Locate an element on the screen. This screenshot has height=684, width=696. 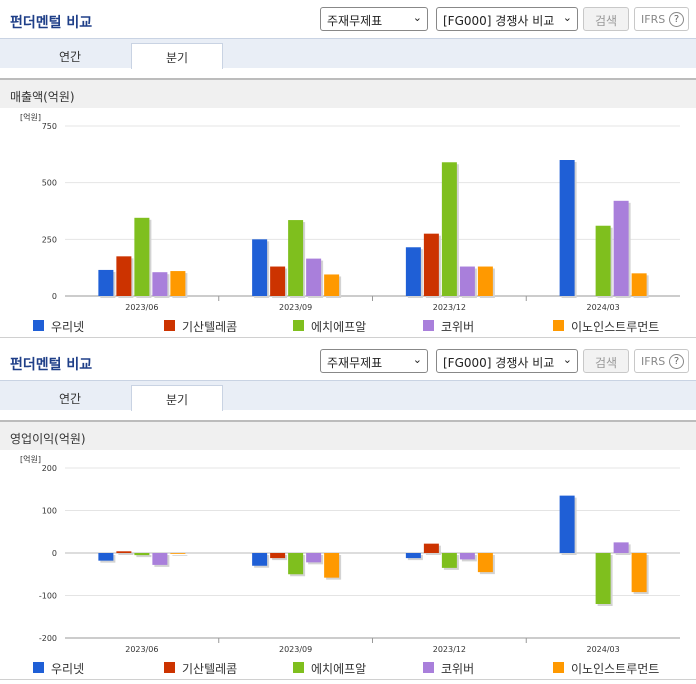
y-tick-label: 0 is located at coordinates (54, 553).